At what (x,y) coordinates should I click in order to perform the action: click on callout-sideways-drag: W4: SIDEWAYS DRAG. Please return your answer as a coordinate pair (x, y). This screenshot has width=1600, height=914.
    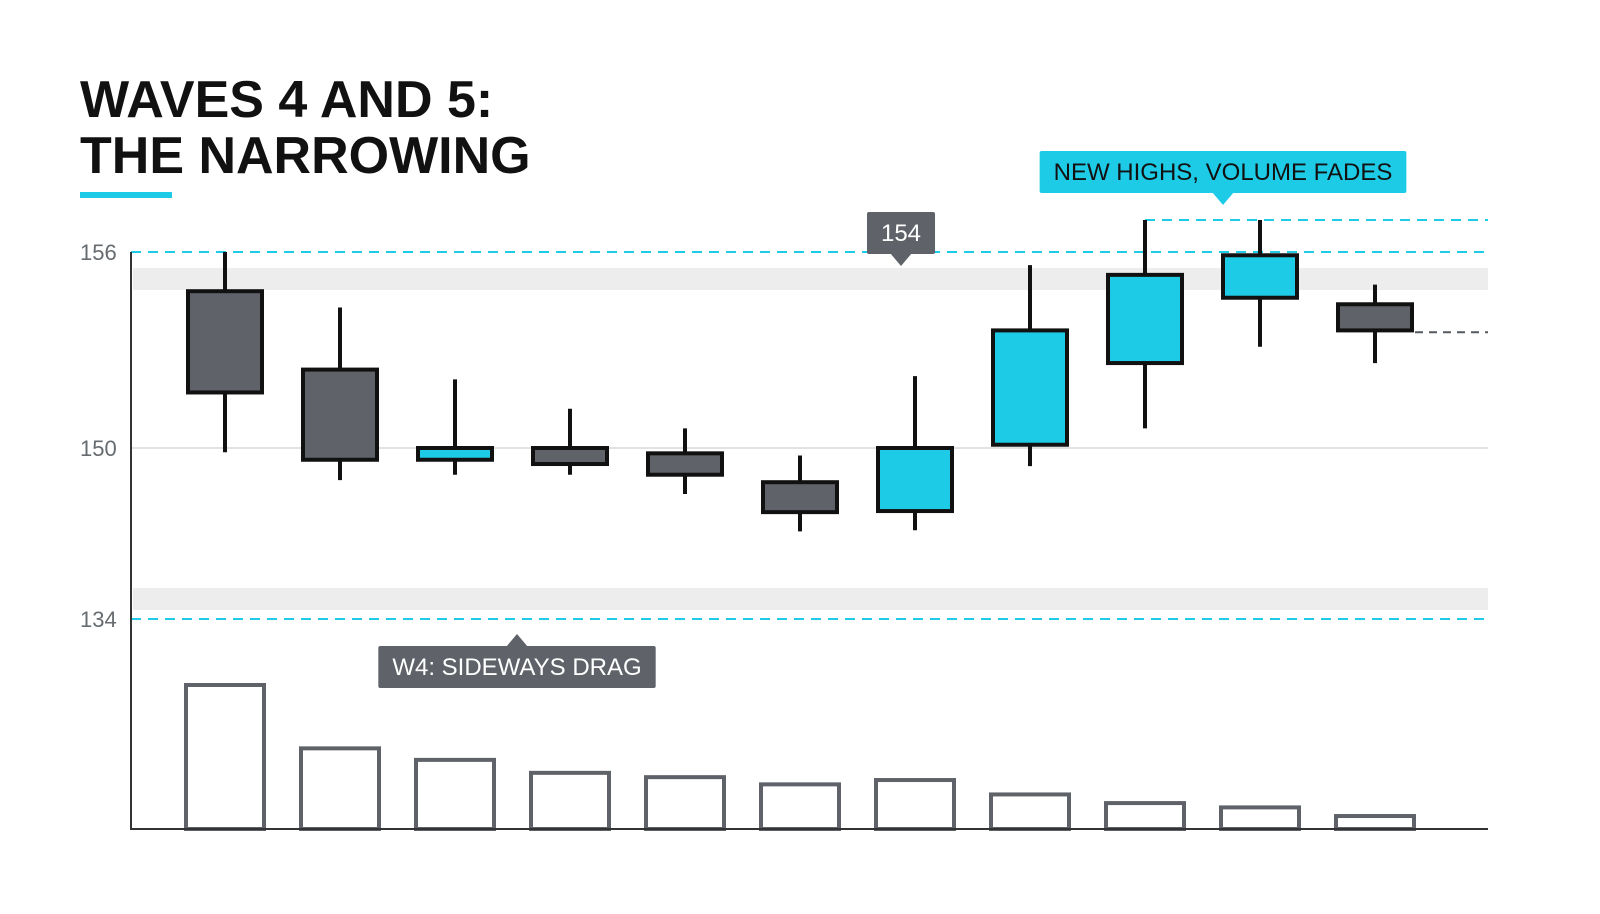
    Looking at the image, I should click on (517, 661).